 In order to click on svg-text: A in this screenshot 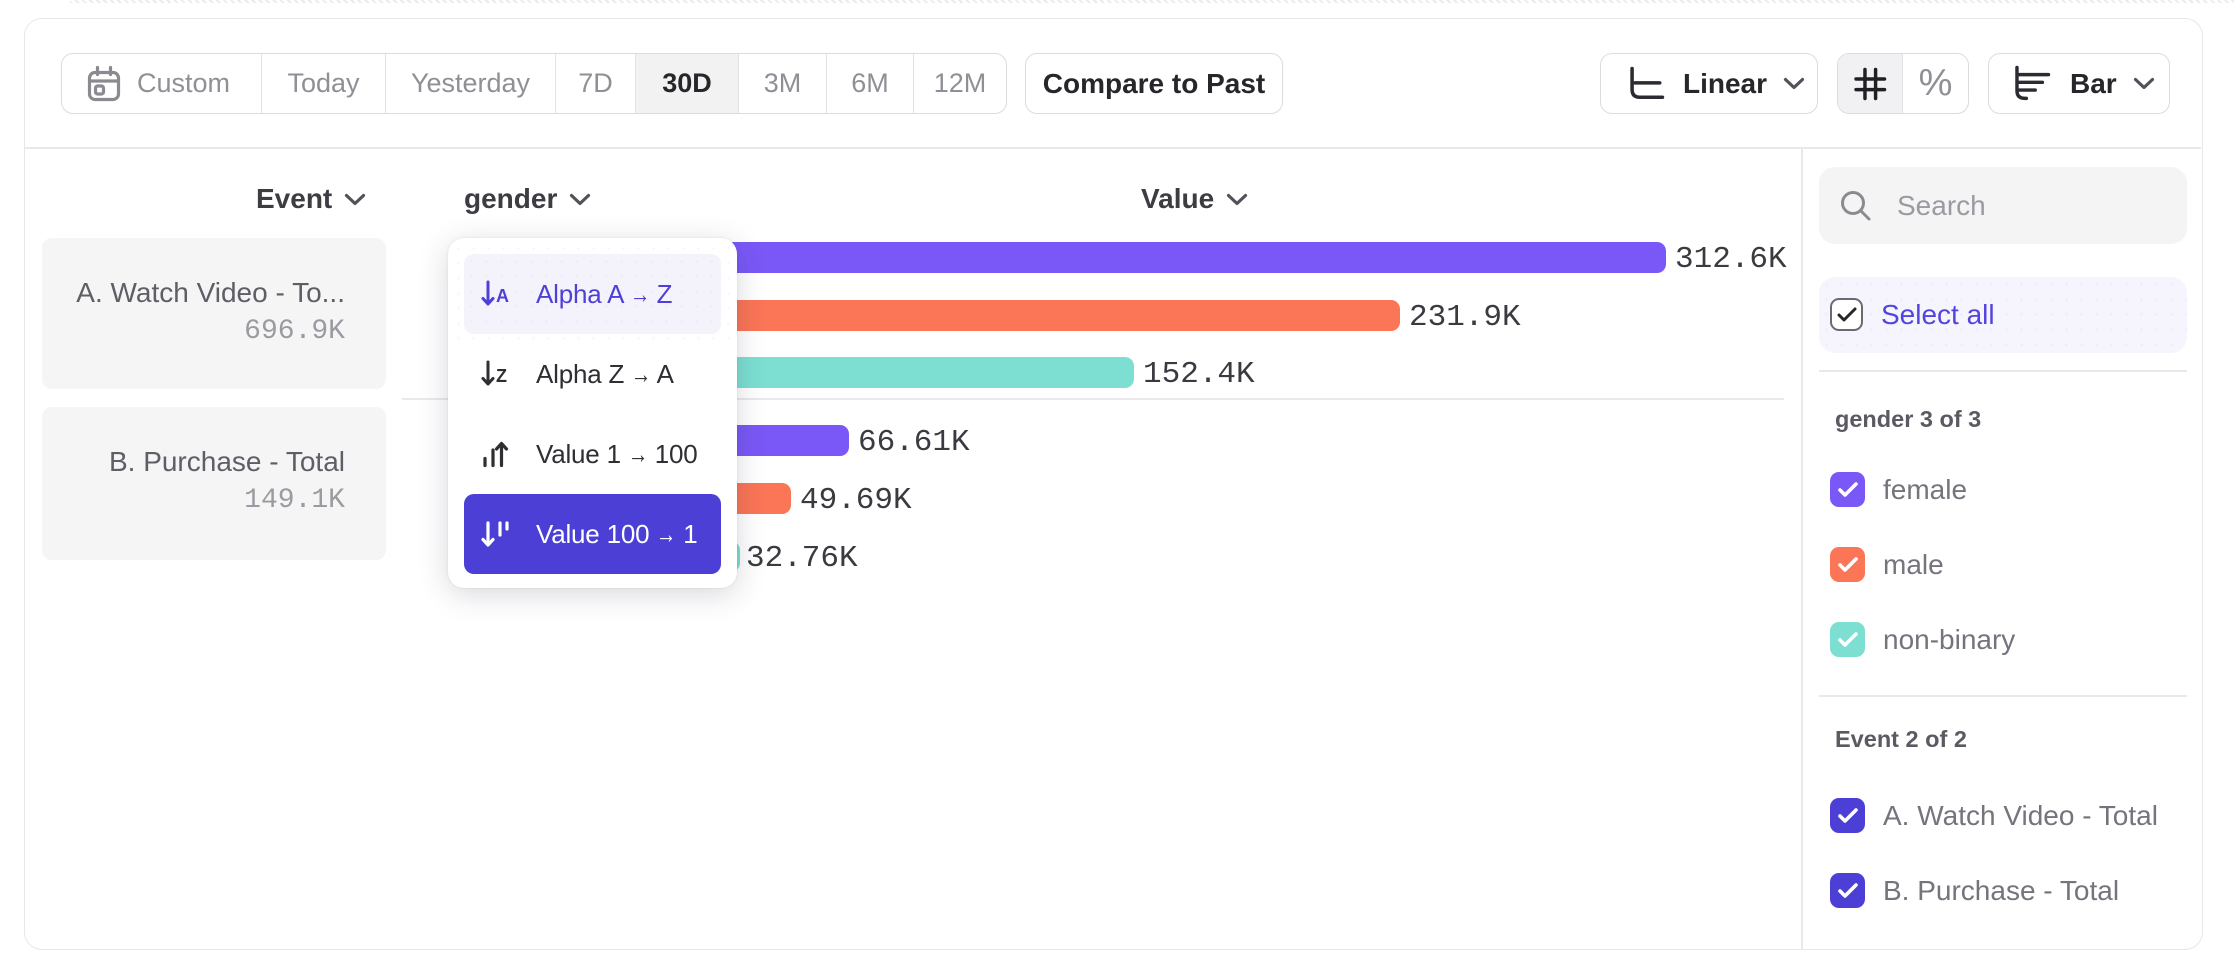, I will do `click(502, 296)`.